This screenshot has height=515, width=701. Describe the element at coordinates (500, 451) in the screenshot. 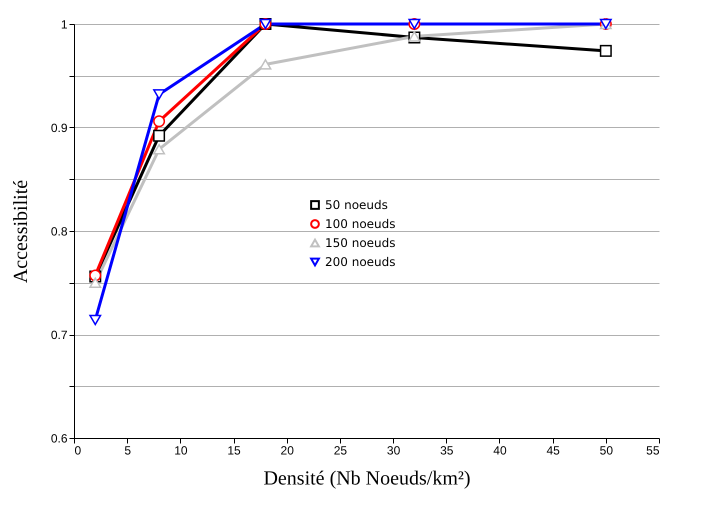

I see `x-tick-label: 40` at that location.